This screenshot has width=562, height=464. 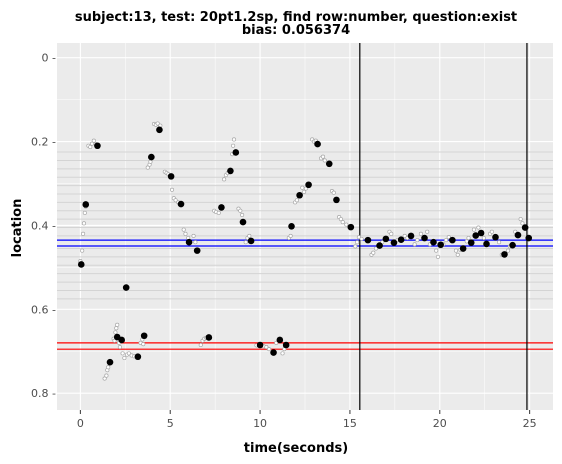 I want to click on x-tick-label: 25, so click(x=530, y=423).